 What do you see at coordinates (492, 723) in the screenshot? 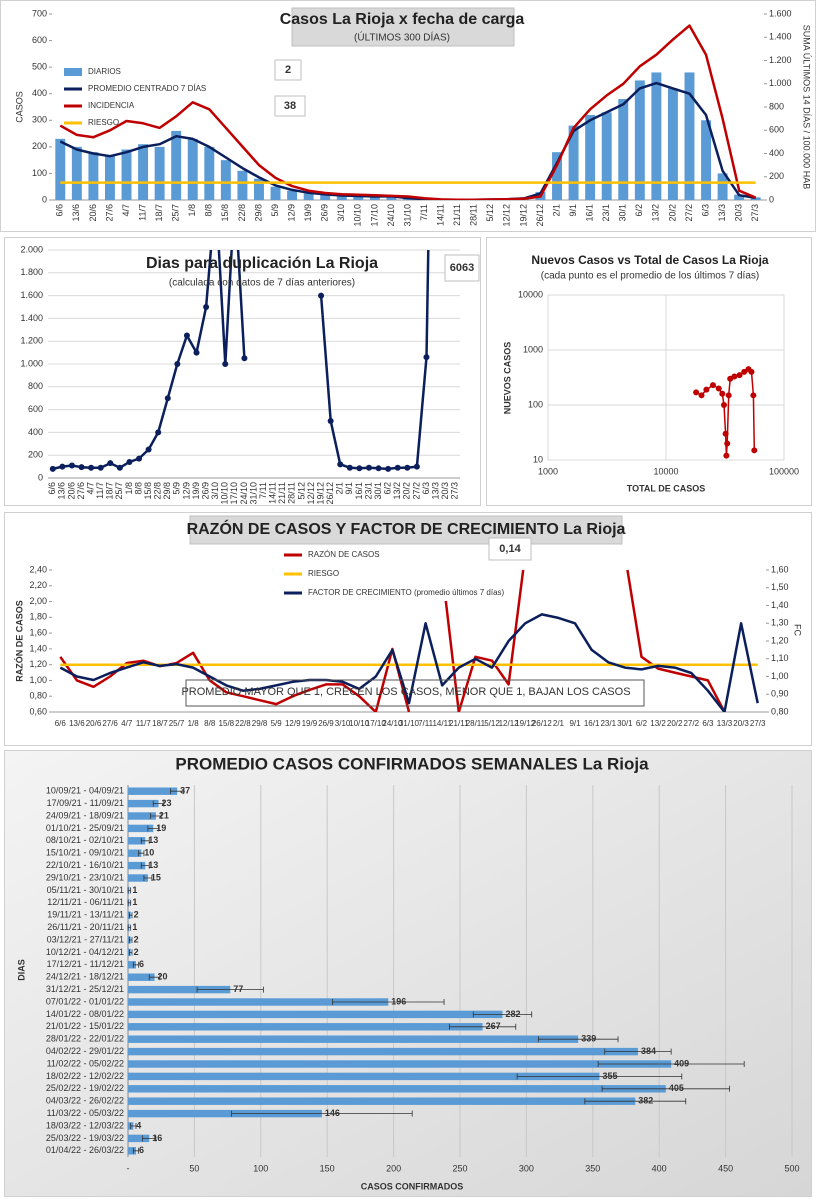
I see `x-tick-label: 5/12` at bounding box center [492, 723].